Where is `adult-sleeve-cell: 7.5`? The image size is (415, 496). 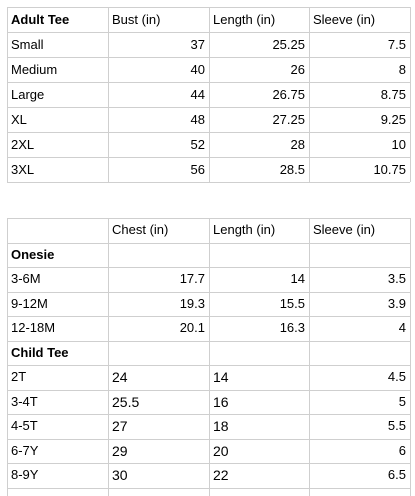
adult-sleeve-cell: 7.5 is located at coordinates (396, 44).